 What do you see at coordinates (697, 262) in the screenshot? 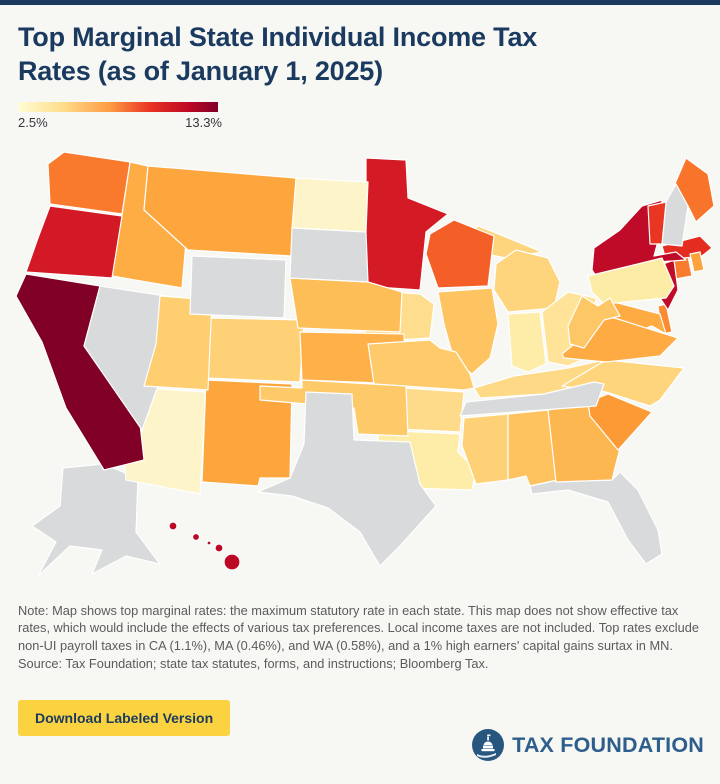
I see `state-RI` at bounding box center [697, 262].